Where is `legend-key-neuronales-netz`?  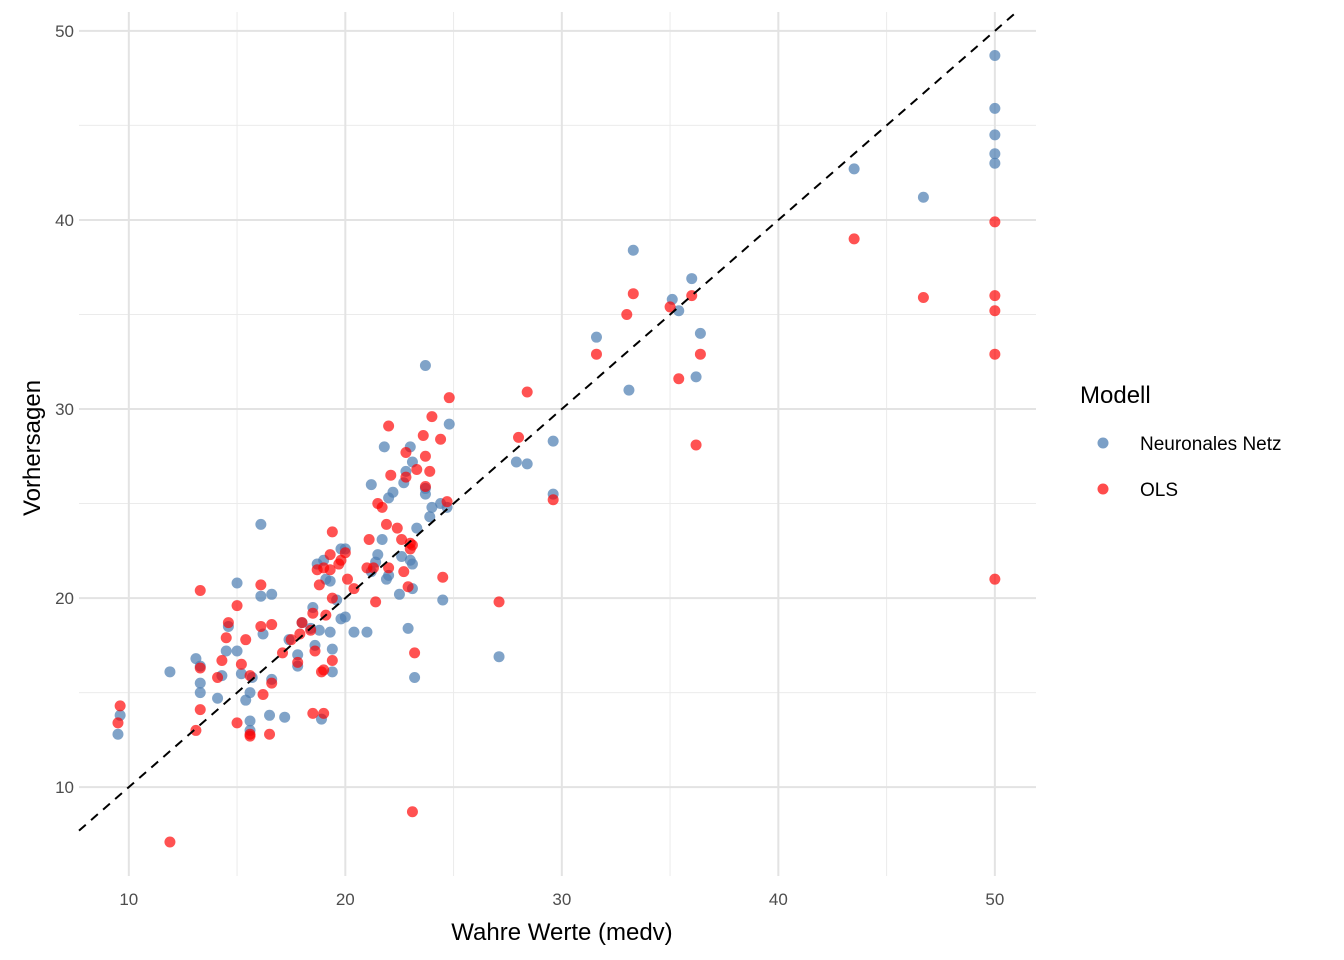 legend-key-neuronales-netz is located at coordinates (1103, 443).